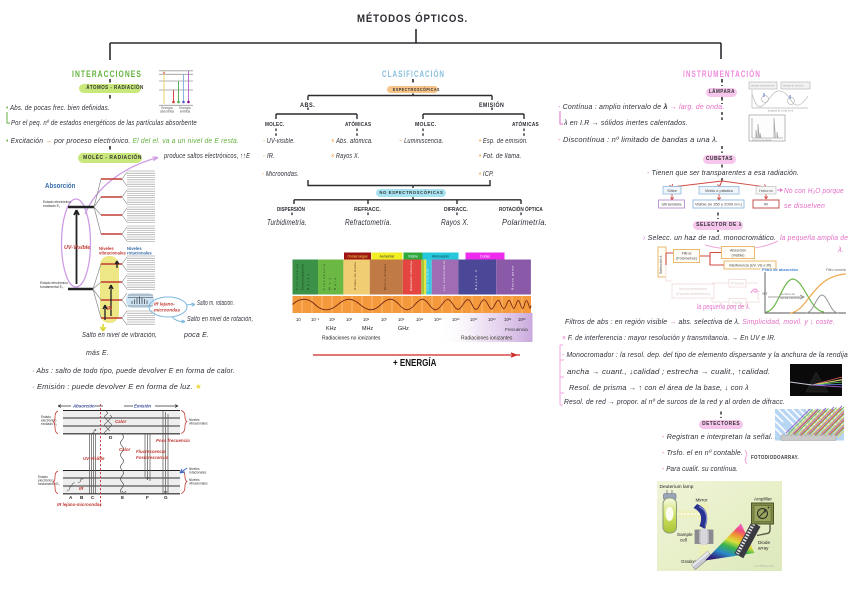 This screenshot has height=599, width=848. I want to click on svg-text: Ultravioleta, so click(671, 204).